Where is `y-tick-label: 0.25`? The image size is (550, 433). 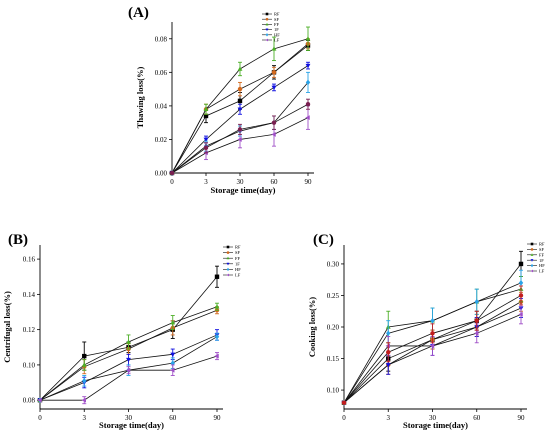
y-tick-label: 0.25 is located at coordinates (333, 296).